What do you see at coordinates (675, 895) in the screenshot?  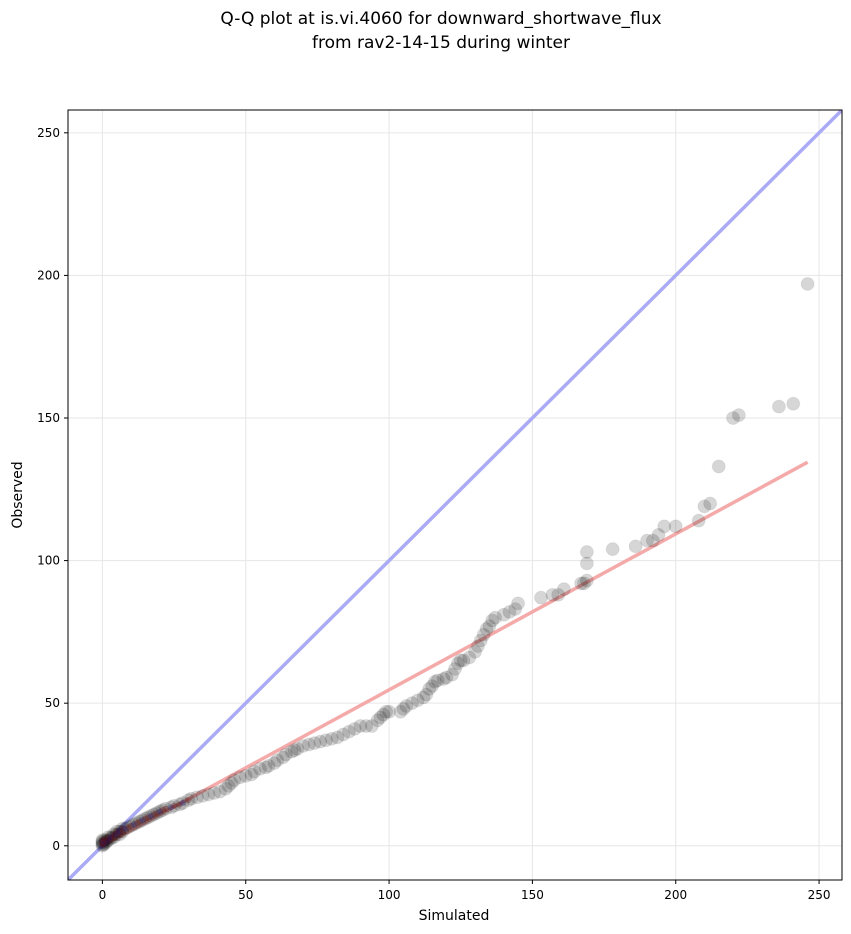 I see `x-tick-label: 200` at bounding box center [675, 895].